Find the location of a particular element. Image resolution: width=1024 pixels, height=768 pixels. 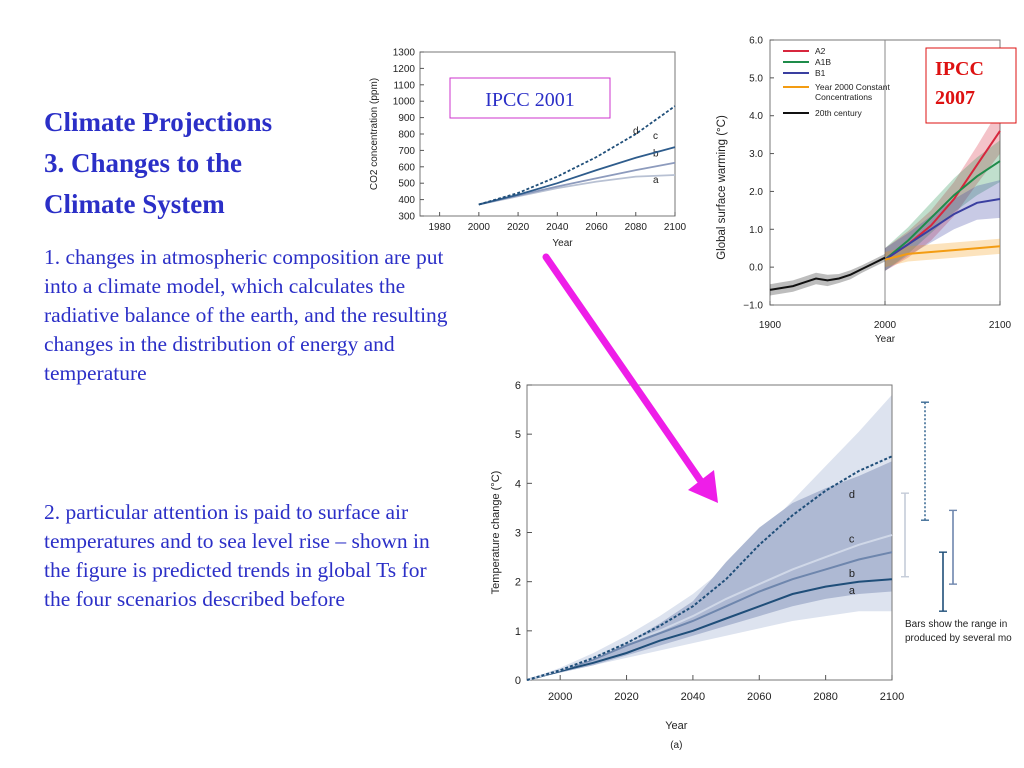

y-tick-label: 0.0 is located at coordinates (756, 268).